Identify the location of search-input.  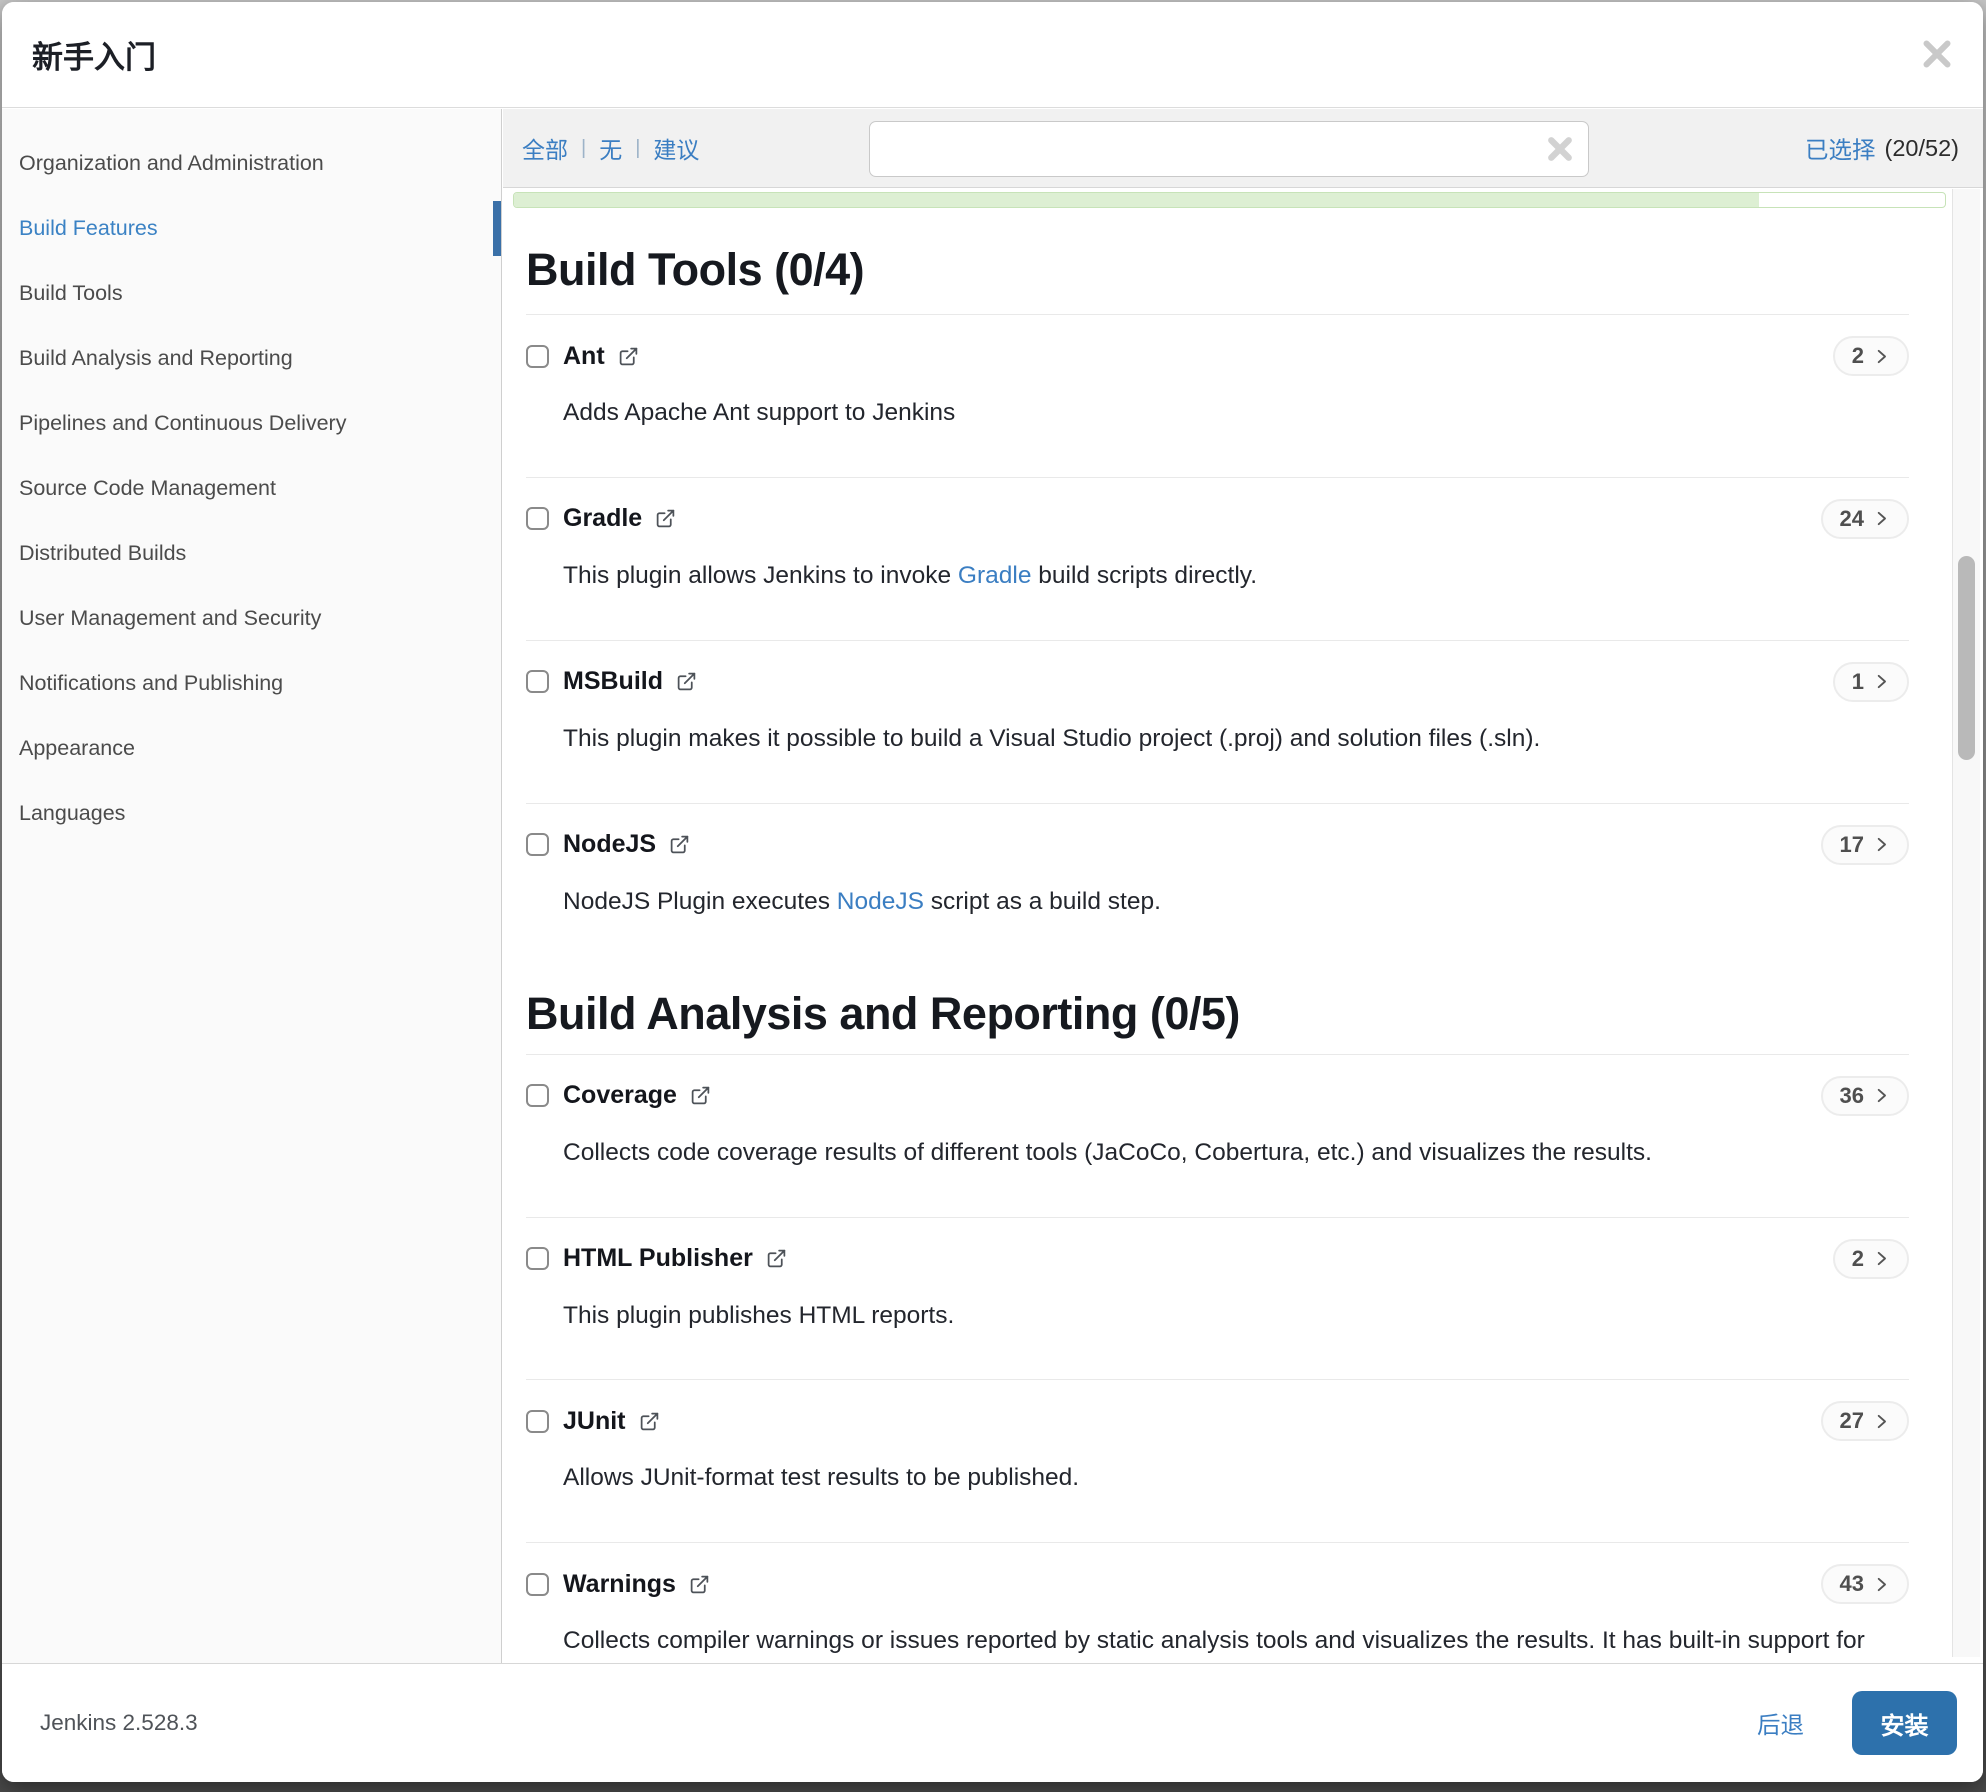
(1229, 149).